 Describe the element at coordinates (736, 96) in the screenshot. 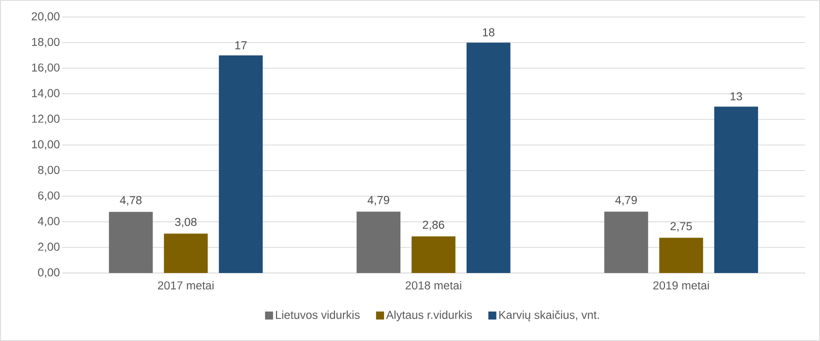

I see `data-label: 13` at that location.